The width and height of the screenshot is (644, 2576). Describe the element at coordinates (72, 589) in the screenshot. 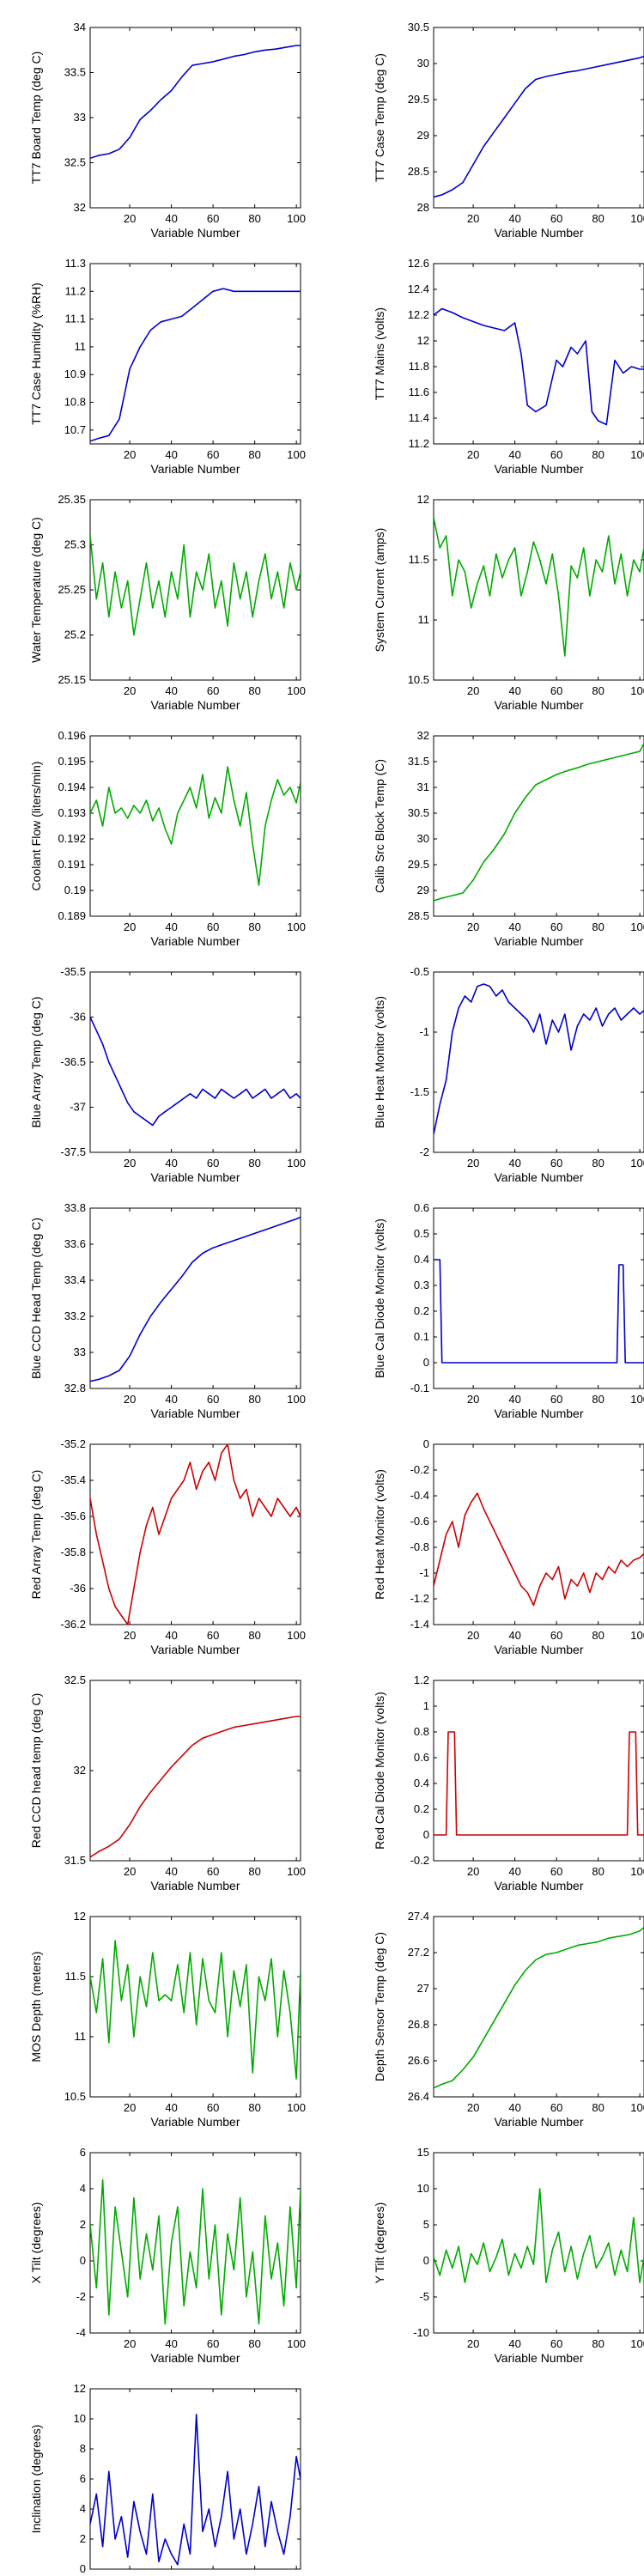

I see `y-tick-label: 25.25` at that location.